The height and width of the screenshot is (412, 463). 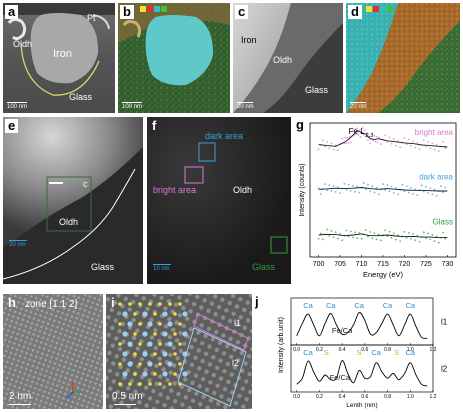 What do you see at coordinates (174, 58) in the screenshot?
I see `panel-b: b 100 nm` at bounding box center [174, 58].